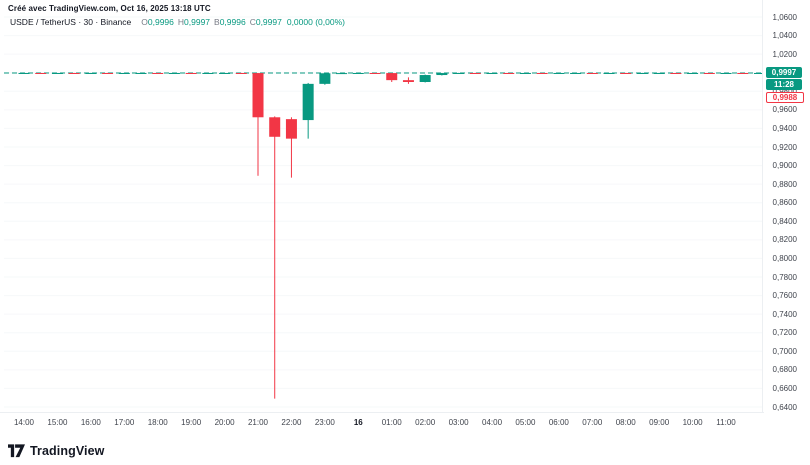 The height and width of the screenshot is (465, 810). What do you see at coordinates (784, 370) in the screenshot?
I see `price-axis-label: 0,6800` at bounding box center [784, 370].